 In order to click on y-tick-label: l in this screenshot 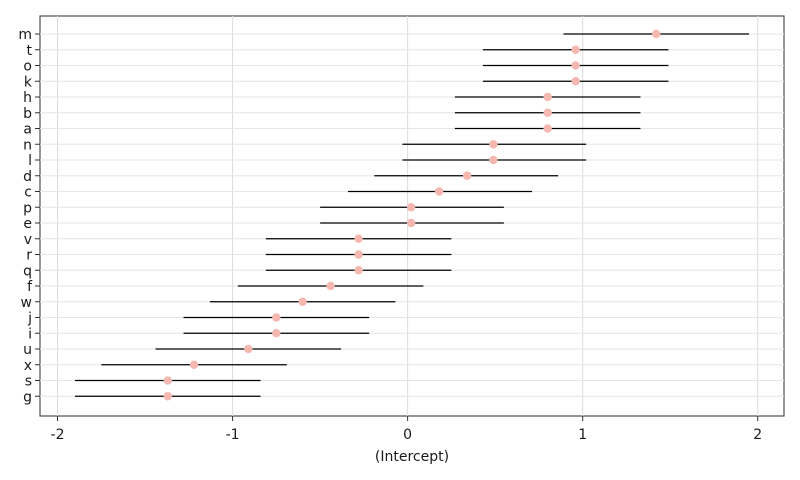, I will do `click(30, 161)`.